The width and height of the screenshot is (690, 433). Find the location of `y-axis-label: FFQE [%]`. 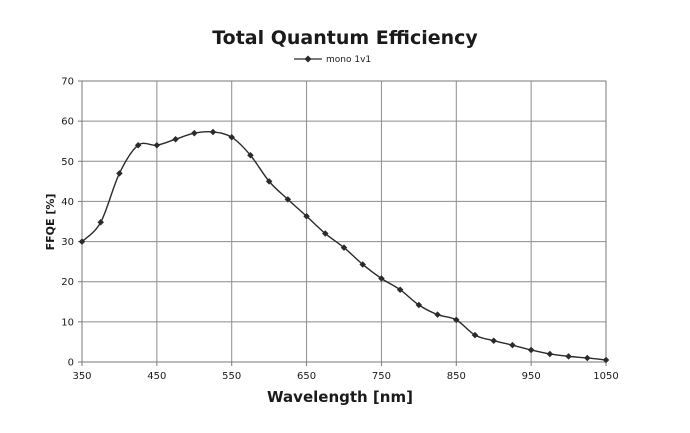

y-axis-label: FFQE [%] is located at coordinates (50, 222).